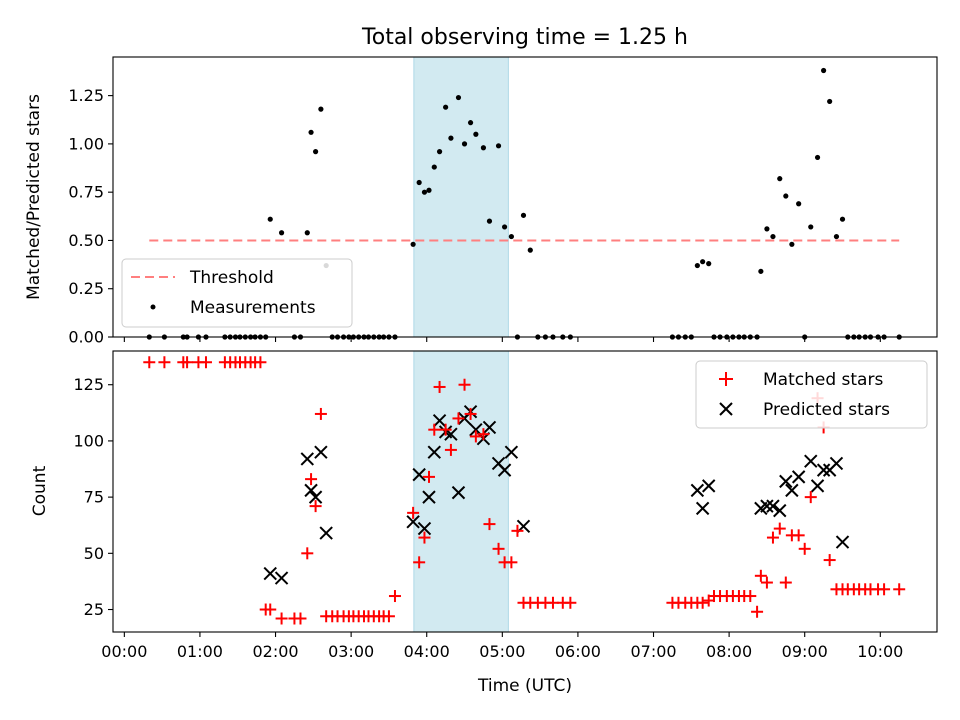 This screenshot has width=960, height=720. I want to click on x-tick-label: 10:00, so click(880, 651).